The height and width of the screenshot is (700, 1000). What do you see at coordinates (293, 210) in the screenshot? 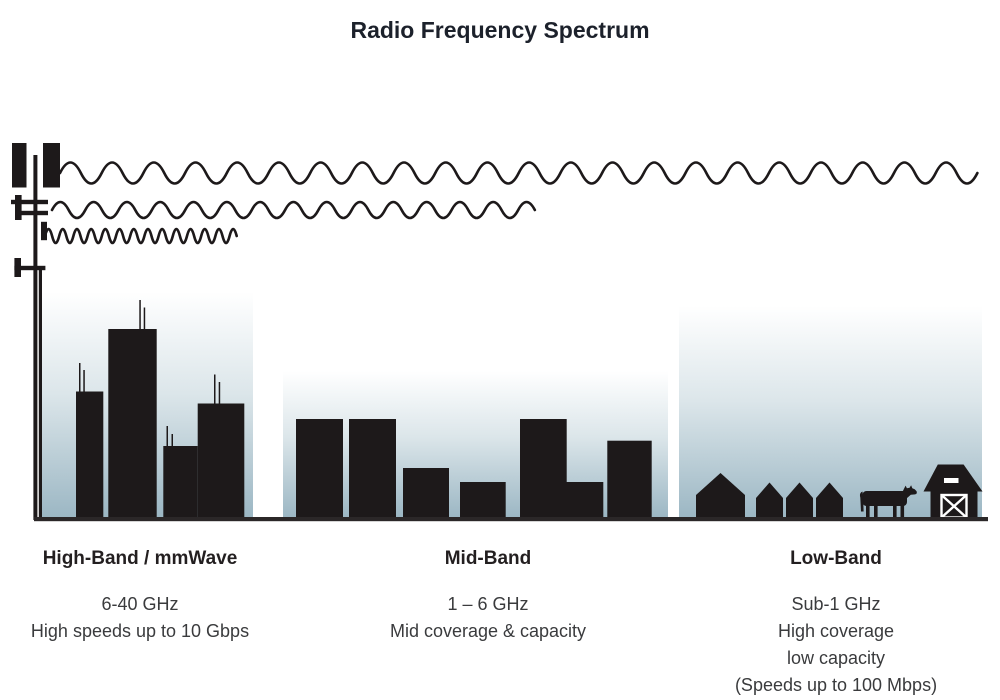
I see `mid-band-wave-icon` at bounding box center [293, 210].